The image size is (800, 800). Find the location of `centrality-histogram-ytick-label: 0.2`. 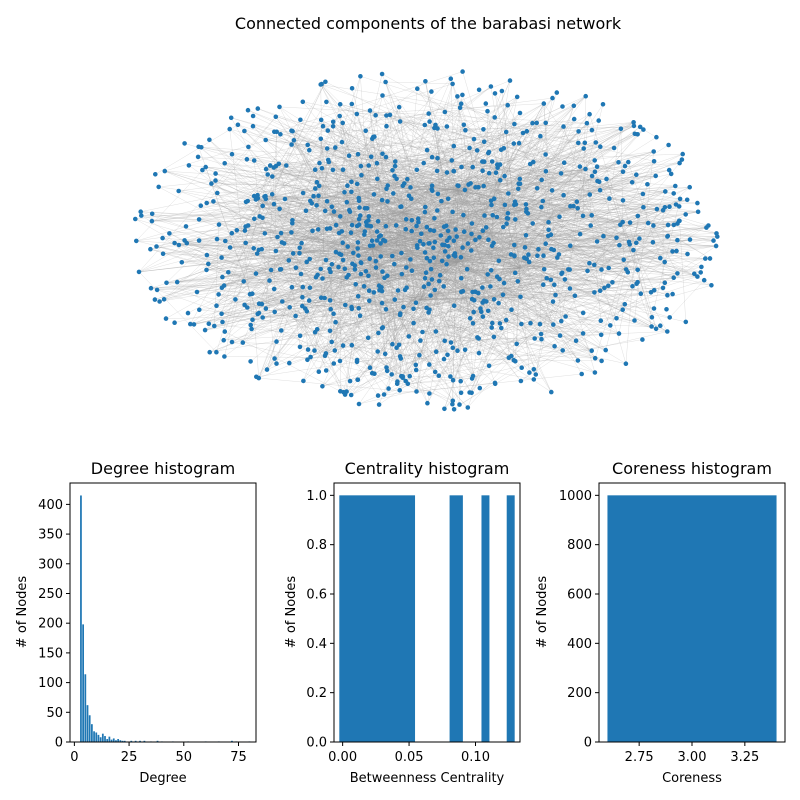

centrality-histogram-ytick-label: 0.2 is located at coordinates (316, 693).